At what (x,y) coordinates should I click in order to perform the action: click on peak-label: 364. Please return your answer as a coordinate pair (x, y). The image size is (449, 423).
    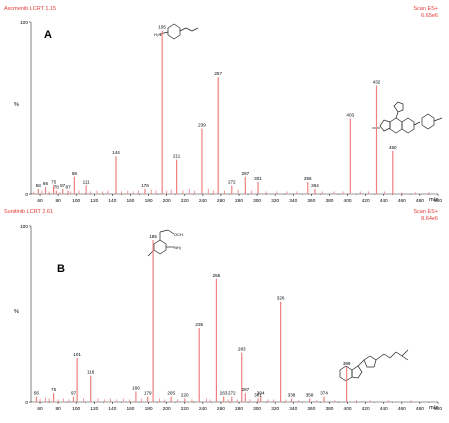
    Looking at the image, I should click on (315, 185).